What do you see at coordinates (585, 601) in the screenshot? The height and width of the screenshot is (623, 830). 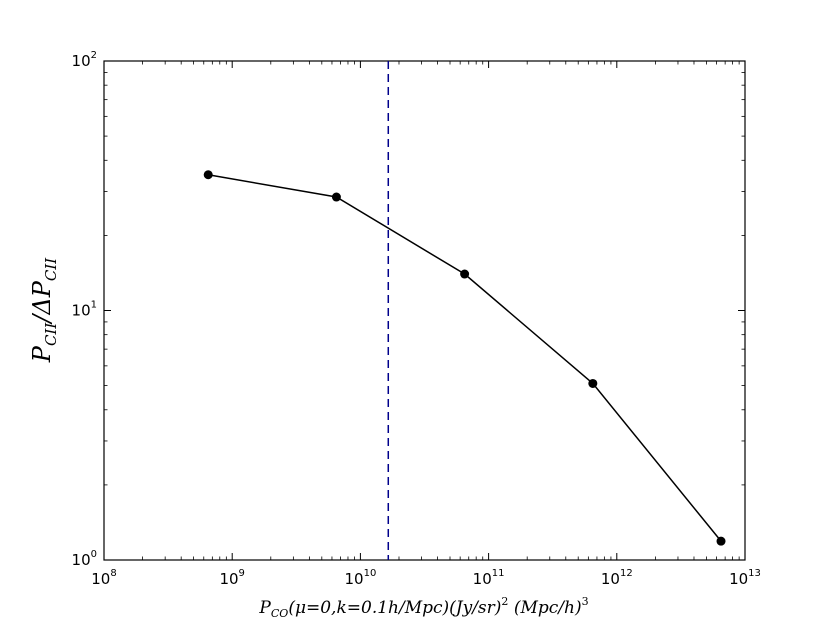 I see `x-label-cubed: 3` at bounding box center [585, 601].